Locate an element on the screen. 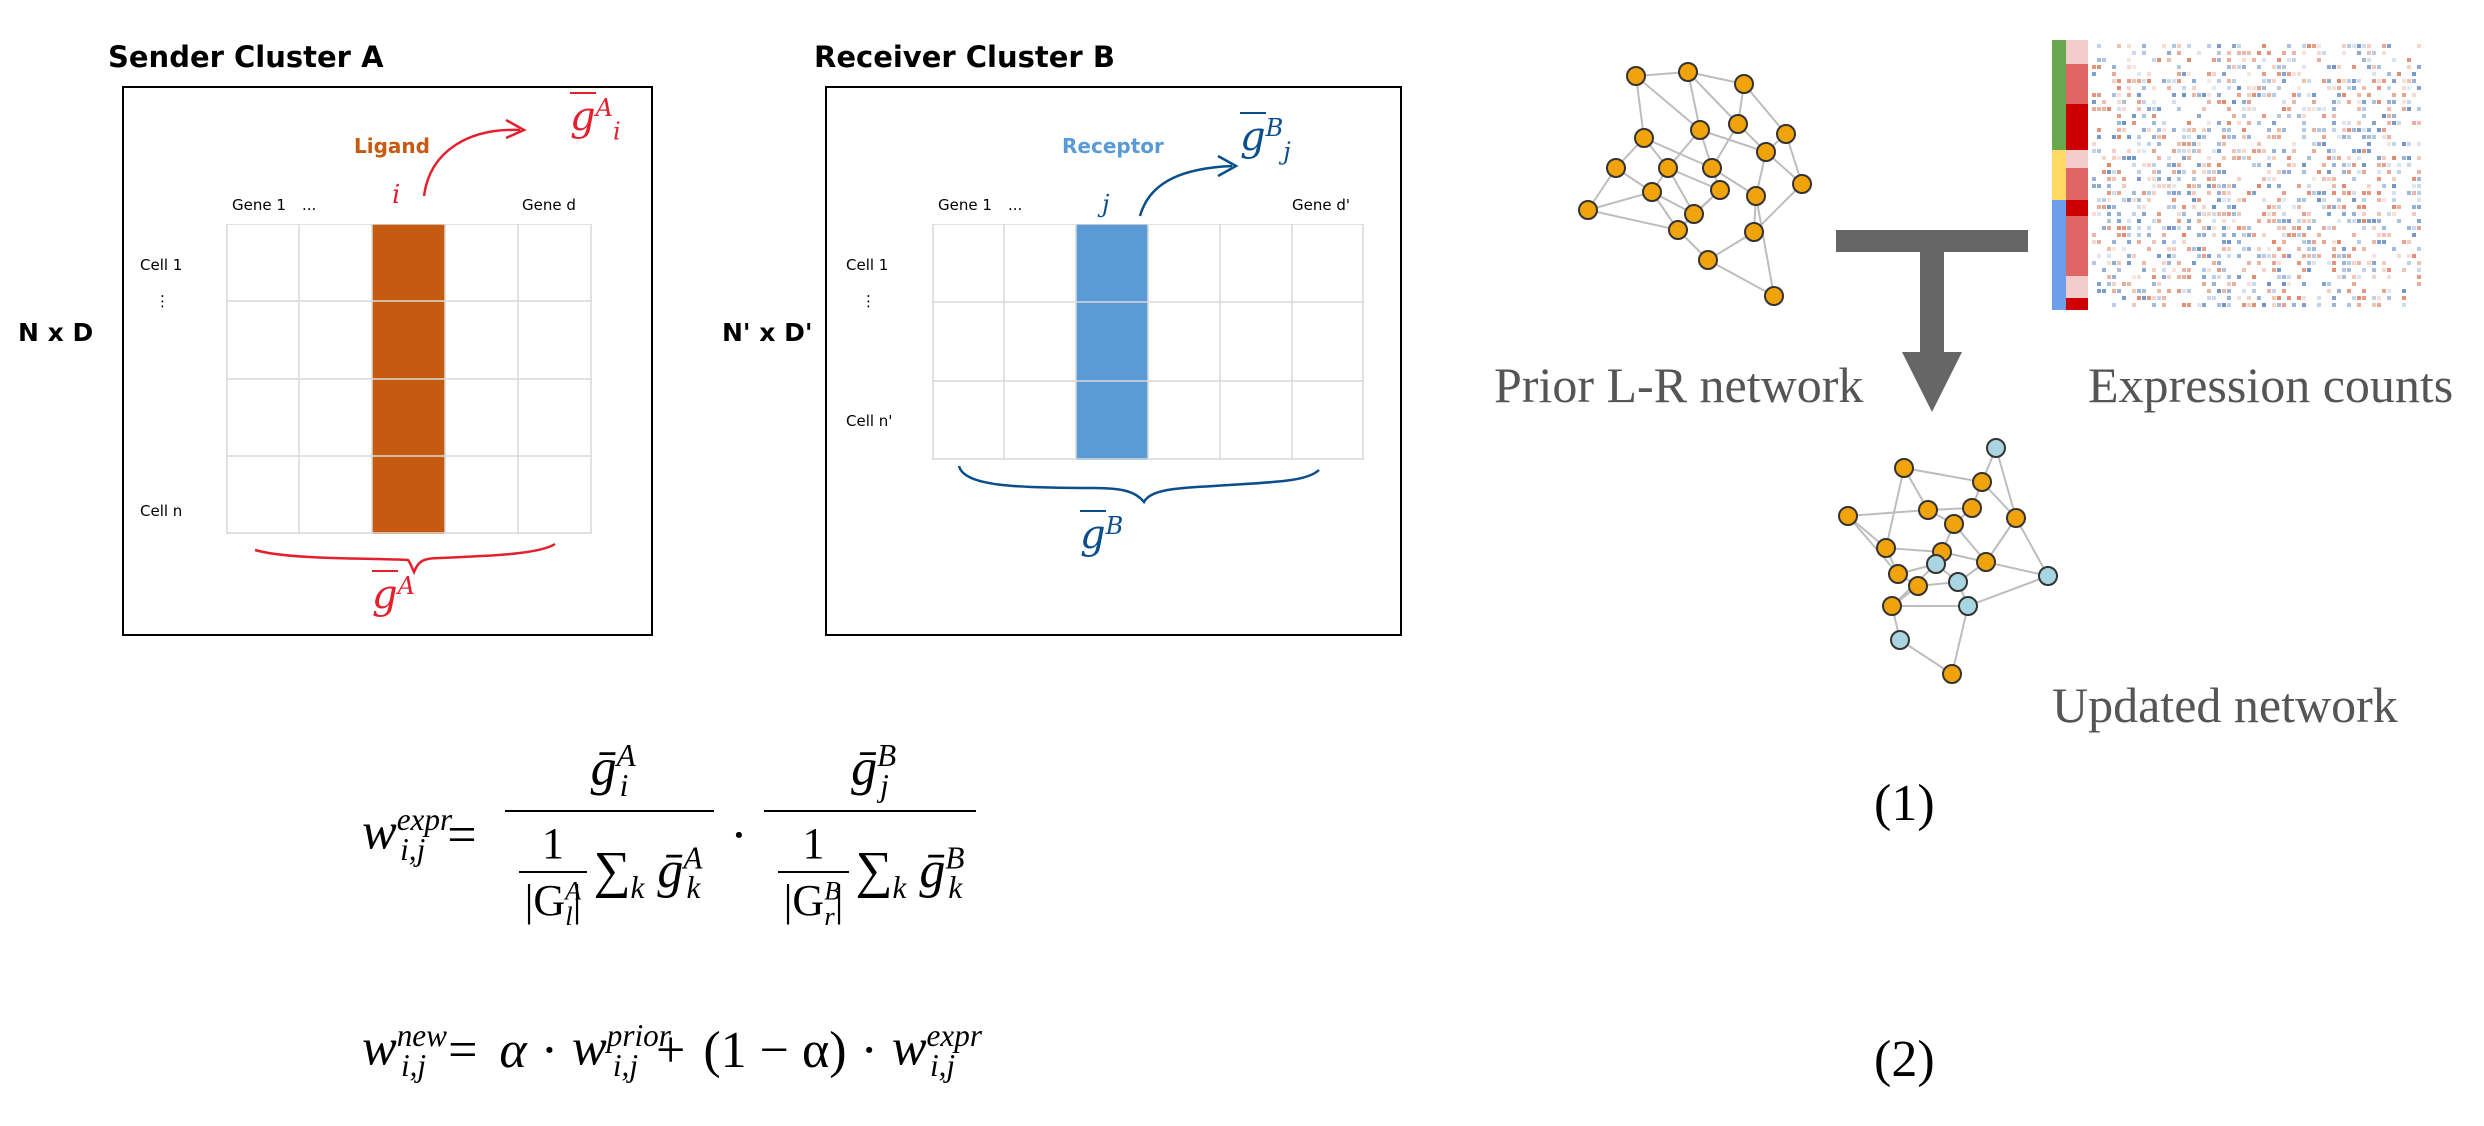 Image resolution: width=2484 pixels, height=1126 pixels. updated-network-node is located at coordinates (1918, 586).